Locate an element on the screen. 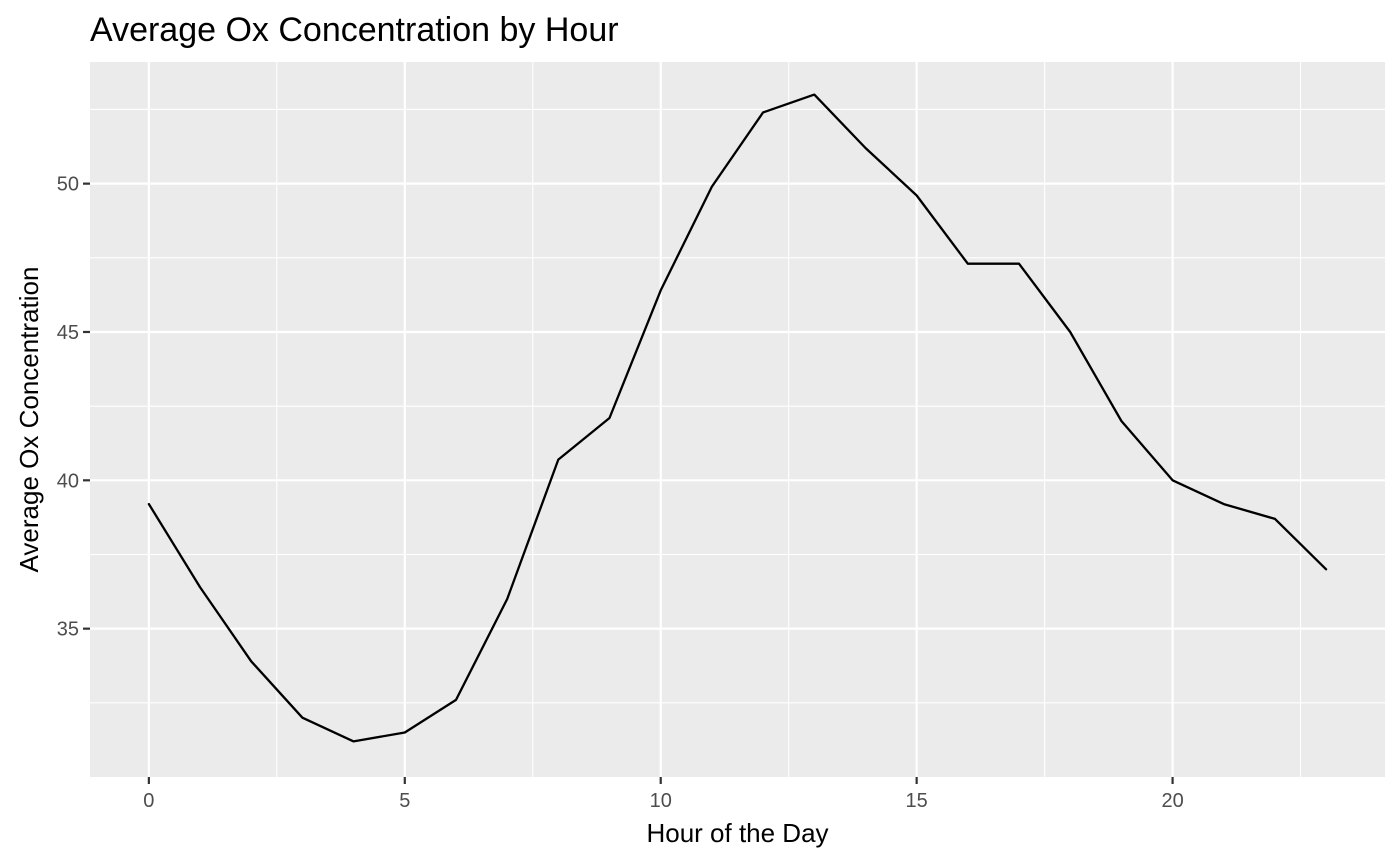  y-tick-label: 35 is located at coordinates (68, 630).